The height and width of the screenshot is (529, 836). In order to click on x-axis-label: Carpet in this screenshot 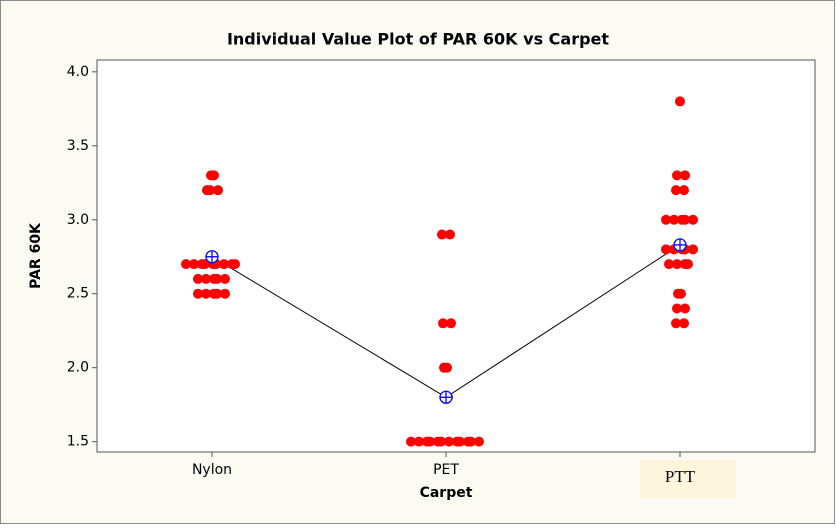, I will do `click(446, 493)`.